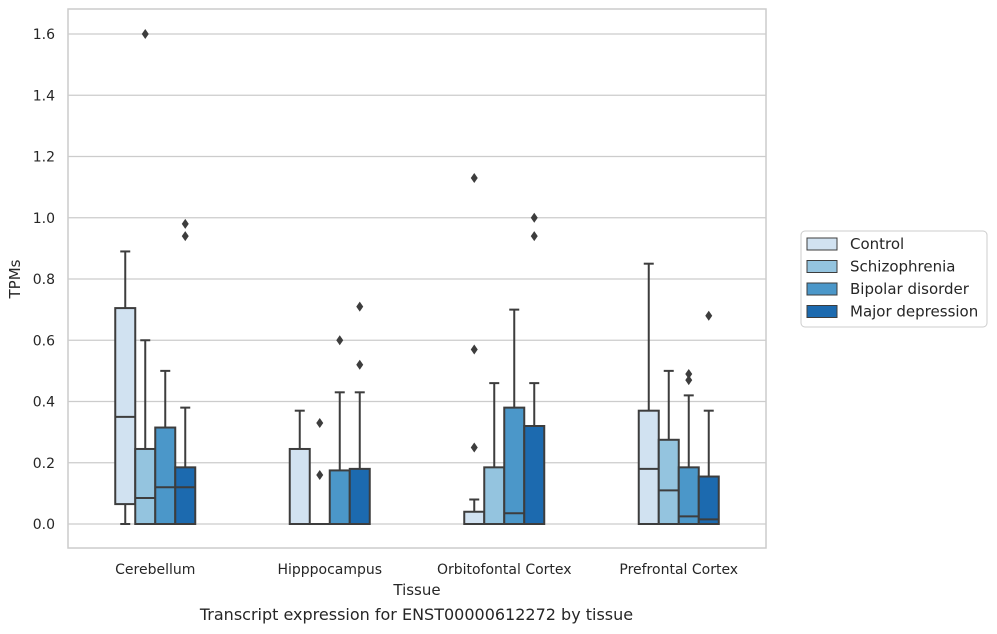 The width and height of the screenshot is (997, 634). Describe the element at coordinates (44, 464) in the screenshot. I see `y-tick-label: 0.2` at that location.